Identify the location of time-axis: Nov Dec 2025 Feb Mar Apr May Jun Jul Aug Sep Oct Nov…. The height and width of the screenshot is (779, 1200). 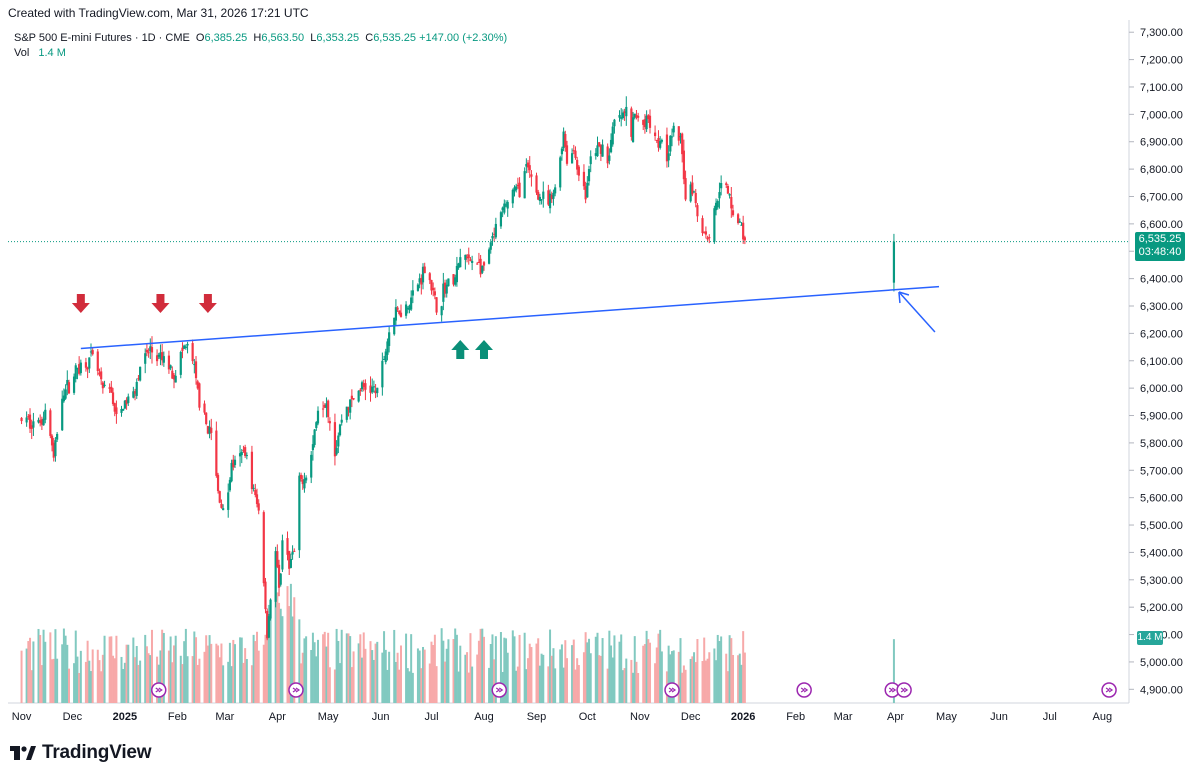
(562, 717).